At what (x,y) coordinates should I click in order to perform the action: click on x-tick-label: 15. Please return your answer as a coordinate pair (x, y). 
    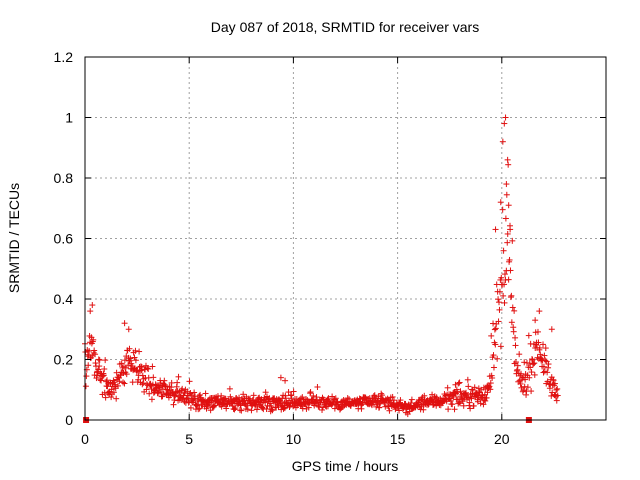
    Looking at the image, I should click on (398, 439).